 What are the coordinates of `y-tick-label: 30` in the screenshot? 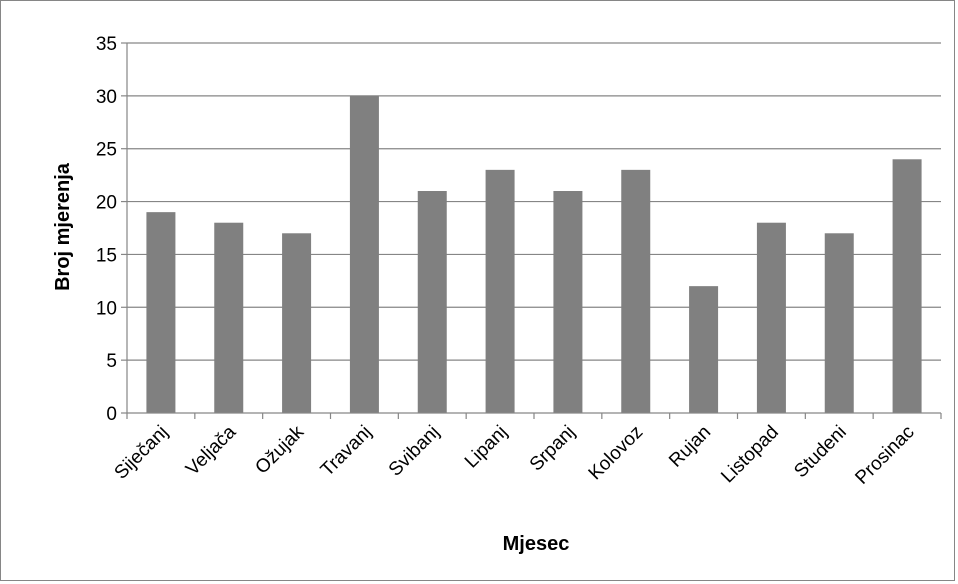 It's located at (106, 97).